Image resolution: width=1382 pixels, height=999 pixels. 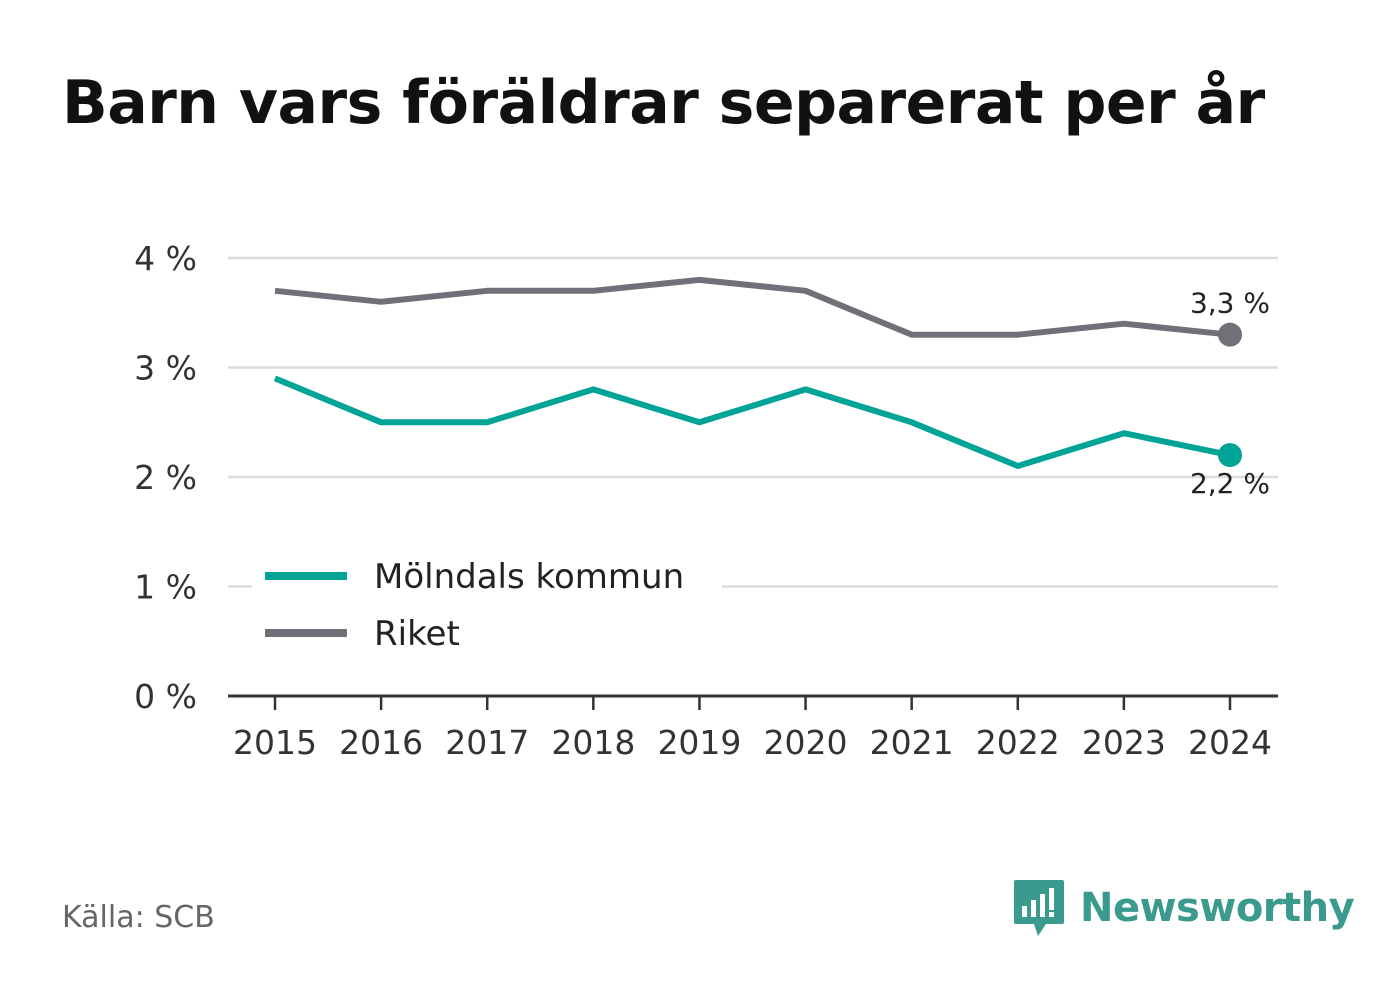 What do you see at coordinates (1124, 742) in the screenshot?
I see `x-tick-label: 2023` at bounding box center [1124, 742].